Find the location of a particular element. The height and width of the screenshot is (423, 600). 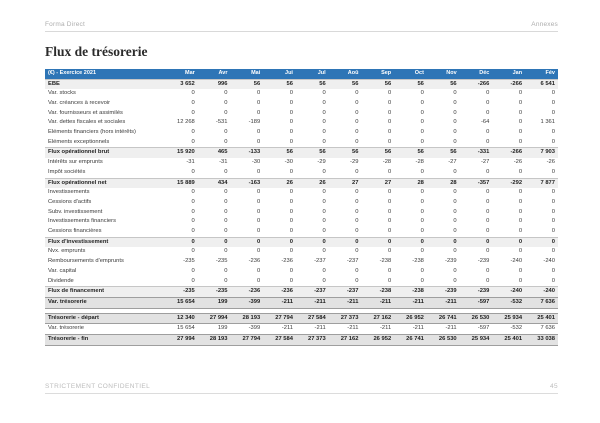

cell-value: -399 is located at coordinates (254, 328).